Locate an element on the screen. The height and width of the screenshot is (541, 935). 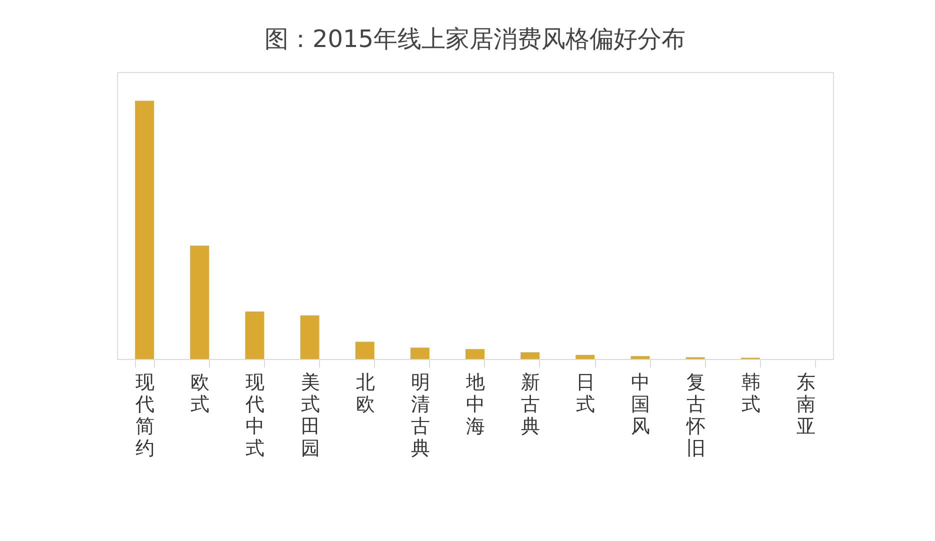
x-tick-label: 复古怀旧 is located at coordinates (695, 416).